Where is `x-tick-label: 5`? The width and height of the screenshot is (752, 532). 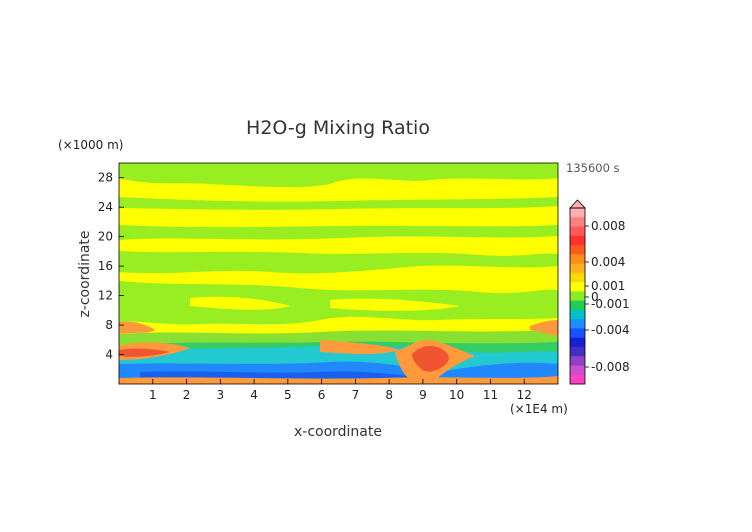 x-tick-label: 5 is located at coordinates (288, 395).